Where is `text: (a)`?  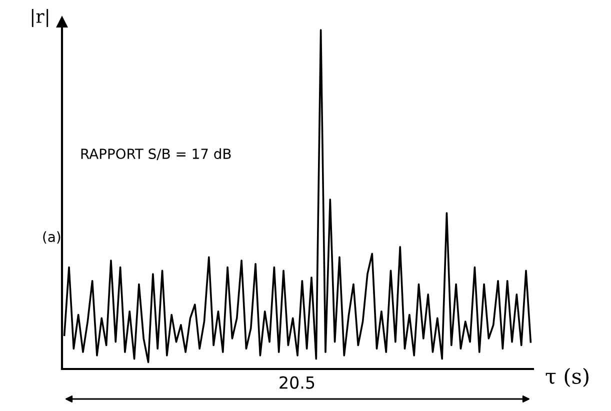 text: (a) is located at coordinates (51, 237).